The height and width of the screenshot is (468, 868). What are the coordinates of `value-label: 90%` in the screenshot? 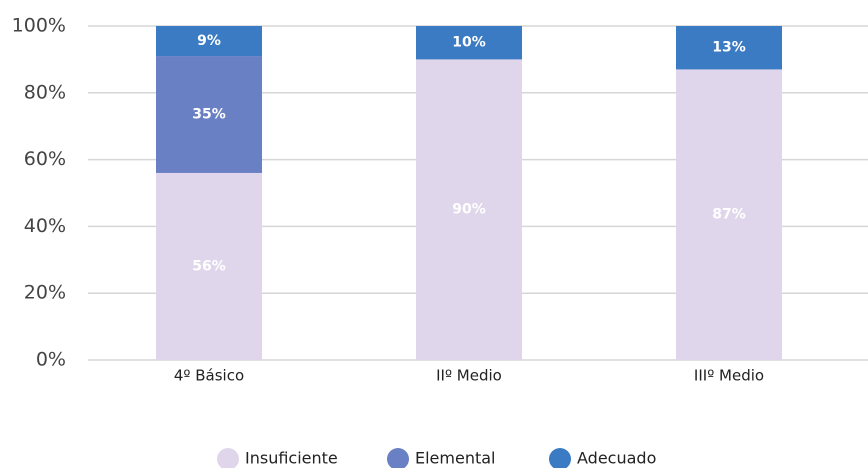 It's located at (469, 210).